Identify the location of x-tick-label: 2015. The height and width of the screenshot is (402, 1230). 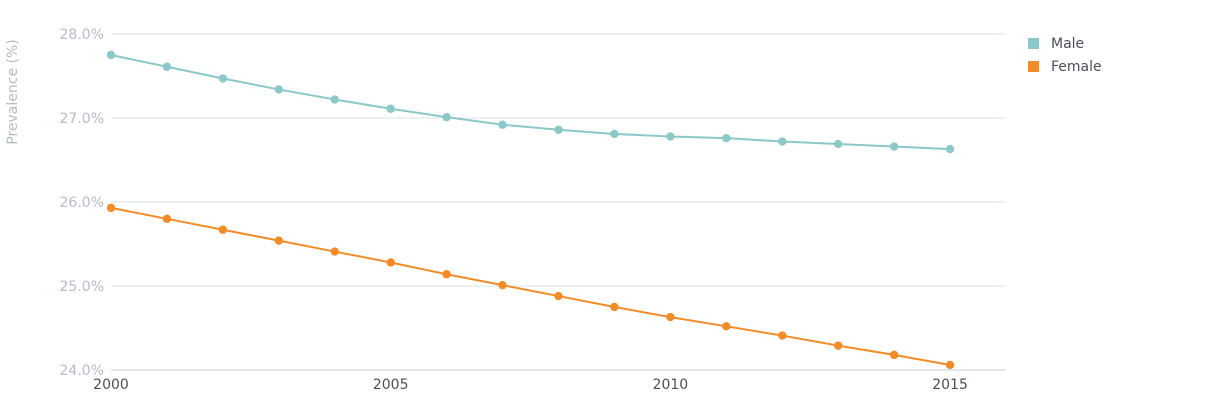
(950, 385).